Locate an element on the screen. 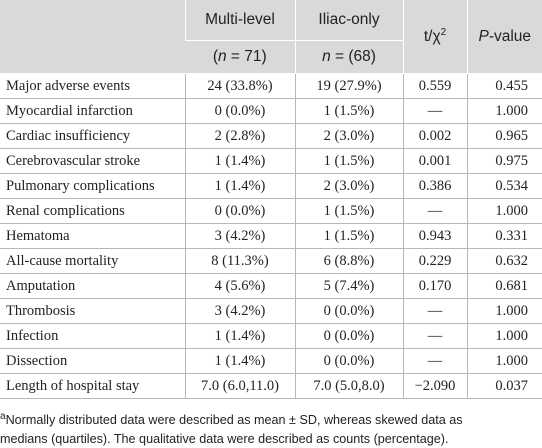  header-text: = 71) is located at coordinates (246, 56).